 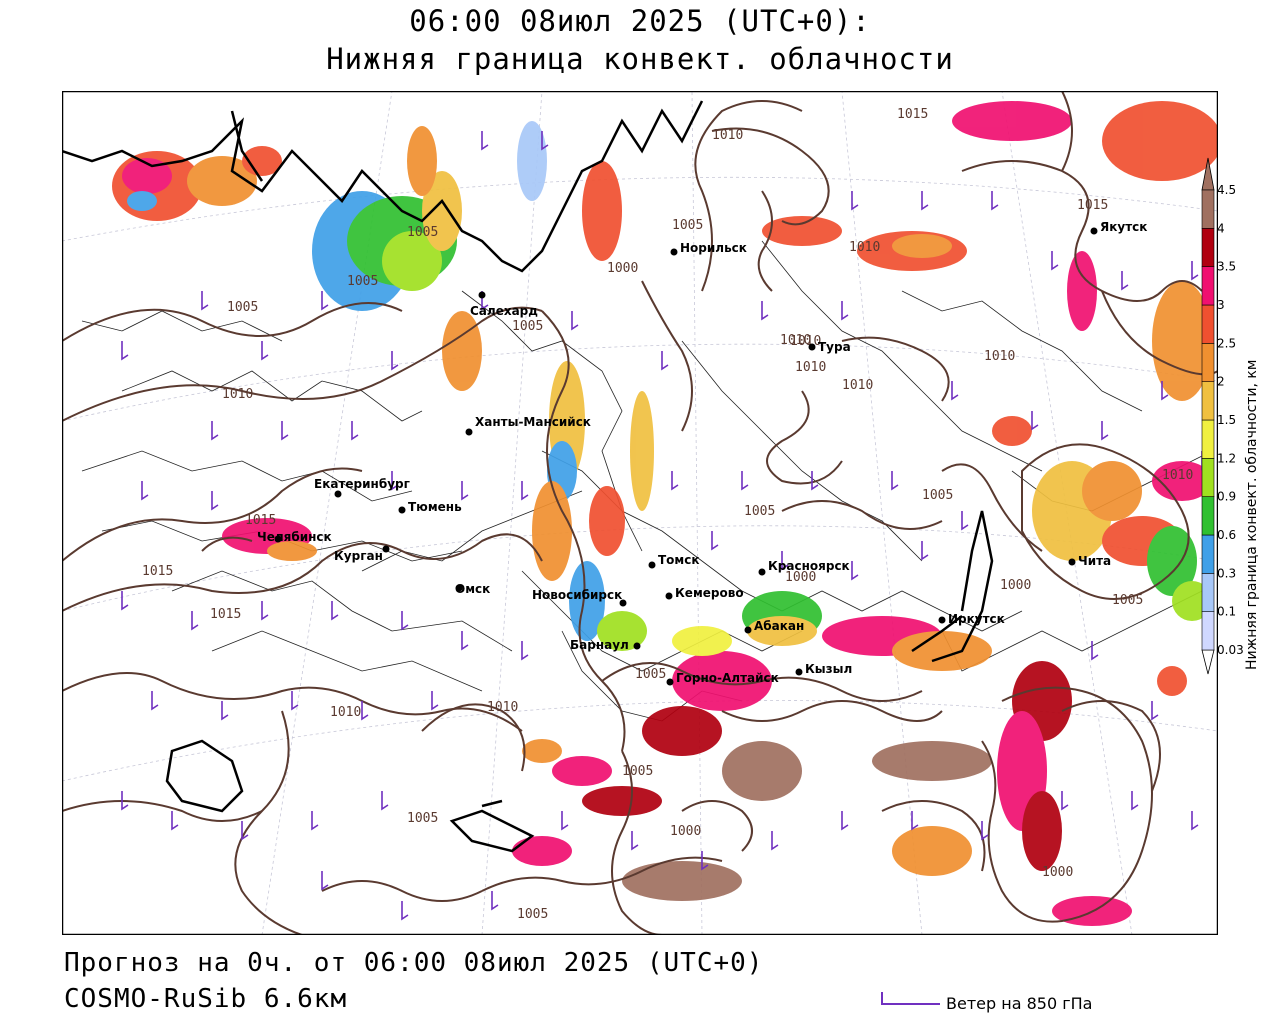 I want to click on city-label: Тура, so click(x=834, y=347).